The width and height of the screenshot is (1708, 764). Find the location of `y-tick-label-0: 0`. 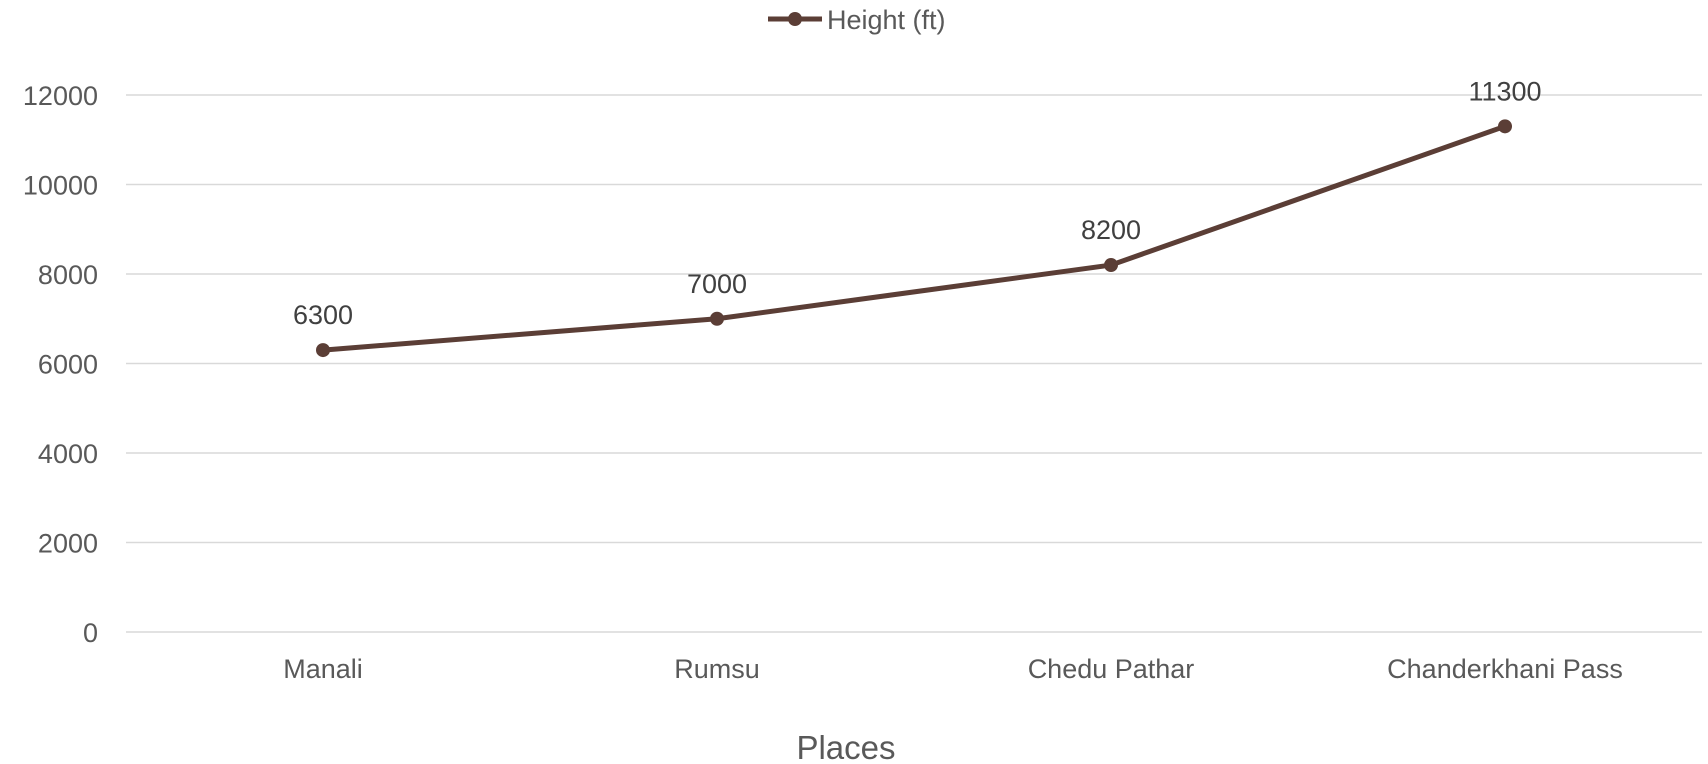

y-tick-label-0: 0 is located at coordinates (90, 633).